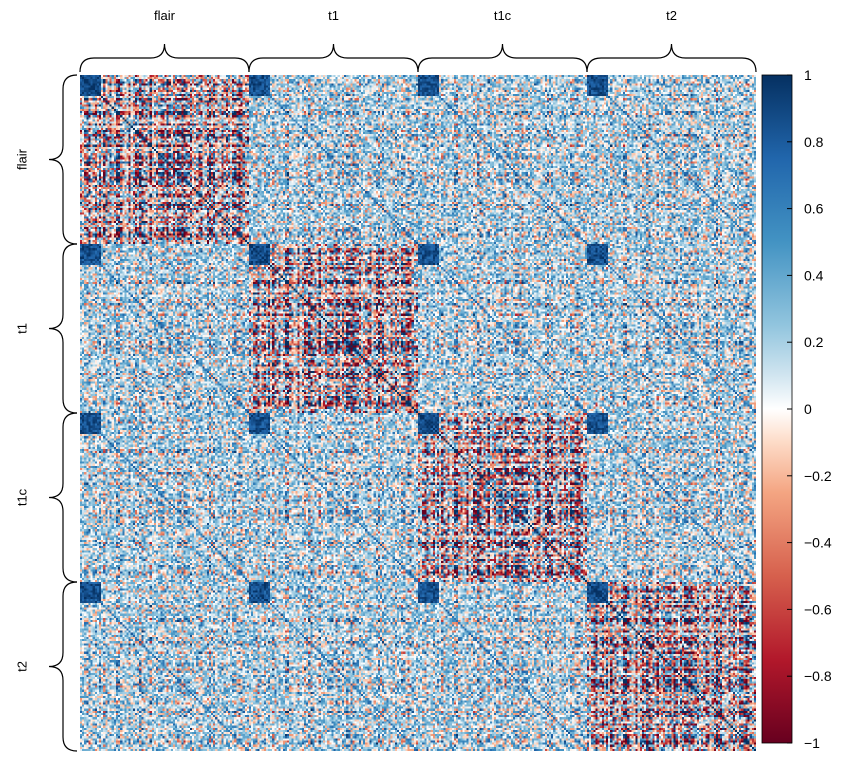  Describe the element at coordinates (818, 676) in the screenshot. I see `colorbar-tick-label: −0.8` at that location.